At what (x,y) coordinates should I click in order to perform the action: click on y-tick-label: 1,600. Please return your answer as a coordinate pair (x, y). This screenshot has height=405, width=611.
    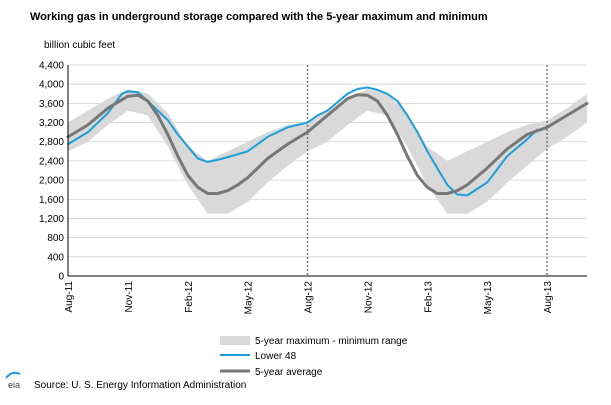
    Looking at the image, I should click on (51, 200).